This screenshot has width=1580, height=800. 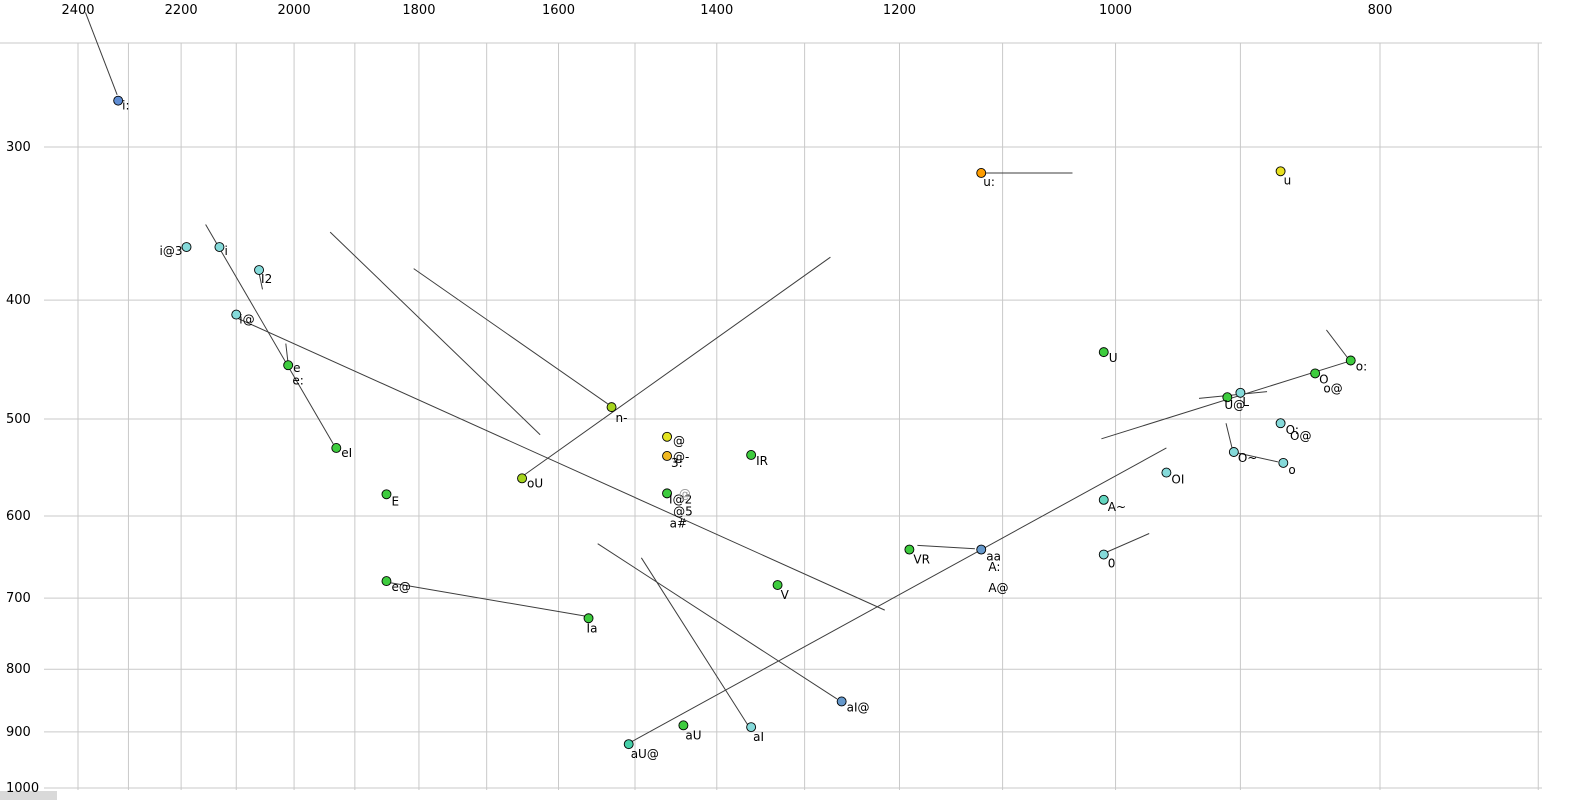 I want to click on point-i:, so click(x=118, y=100).